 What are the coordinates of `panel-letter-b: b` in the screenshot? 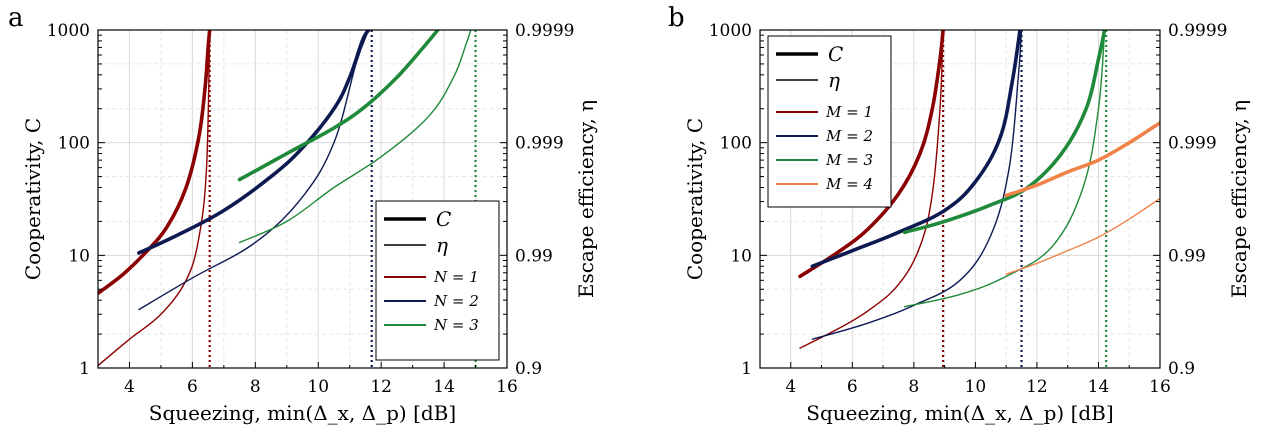 It's located at (676, 18).